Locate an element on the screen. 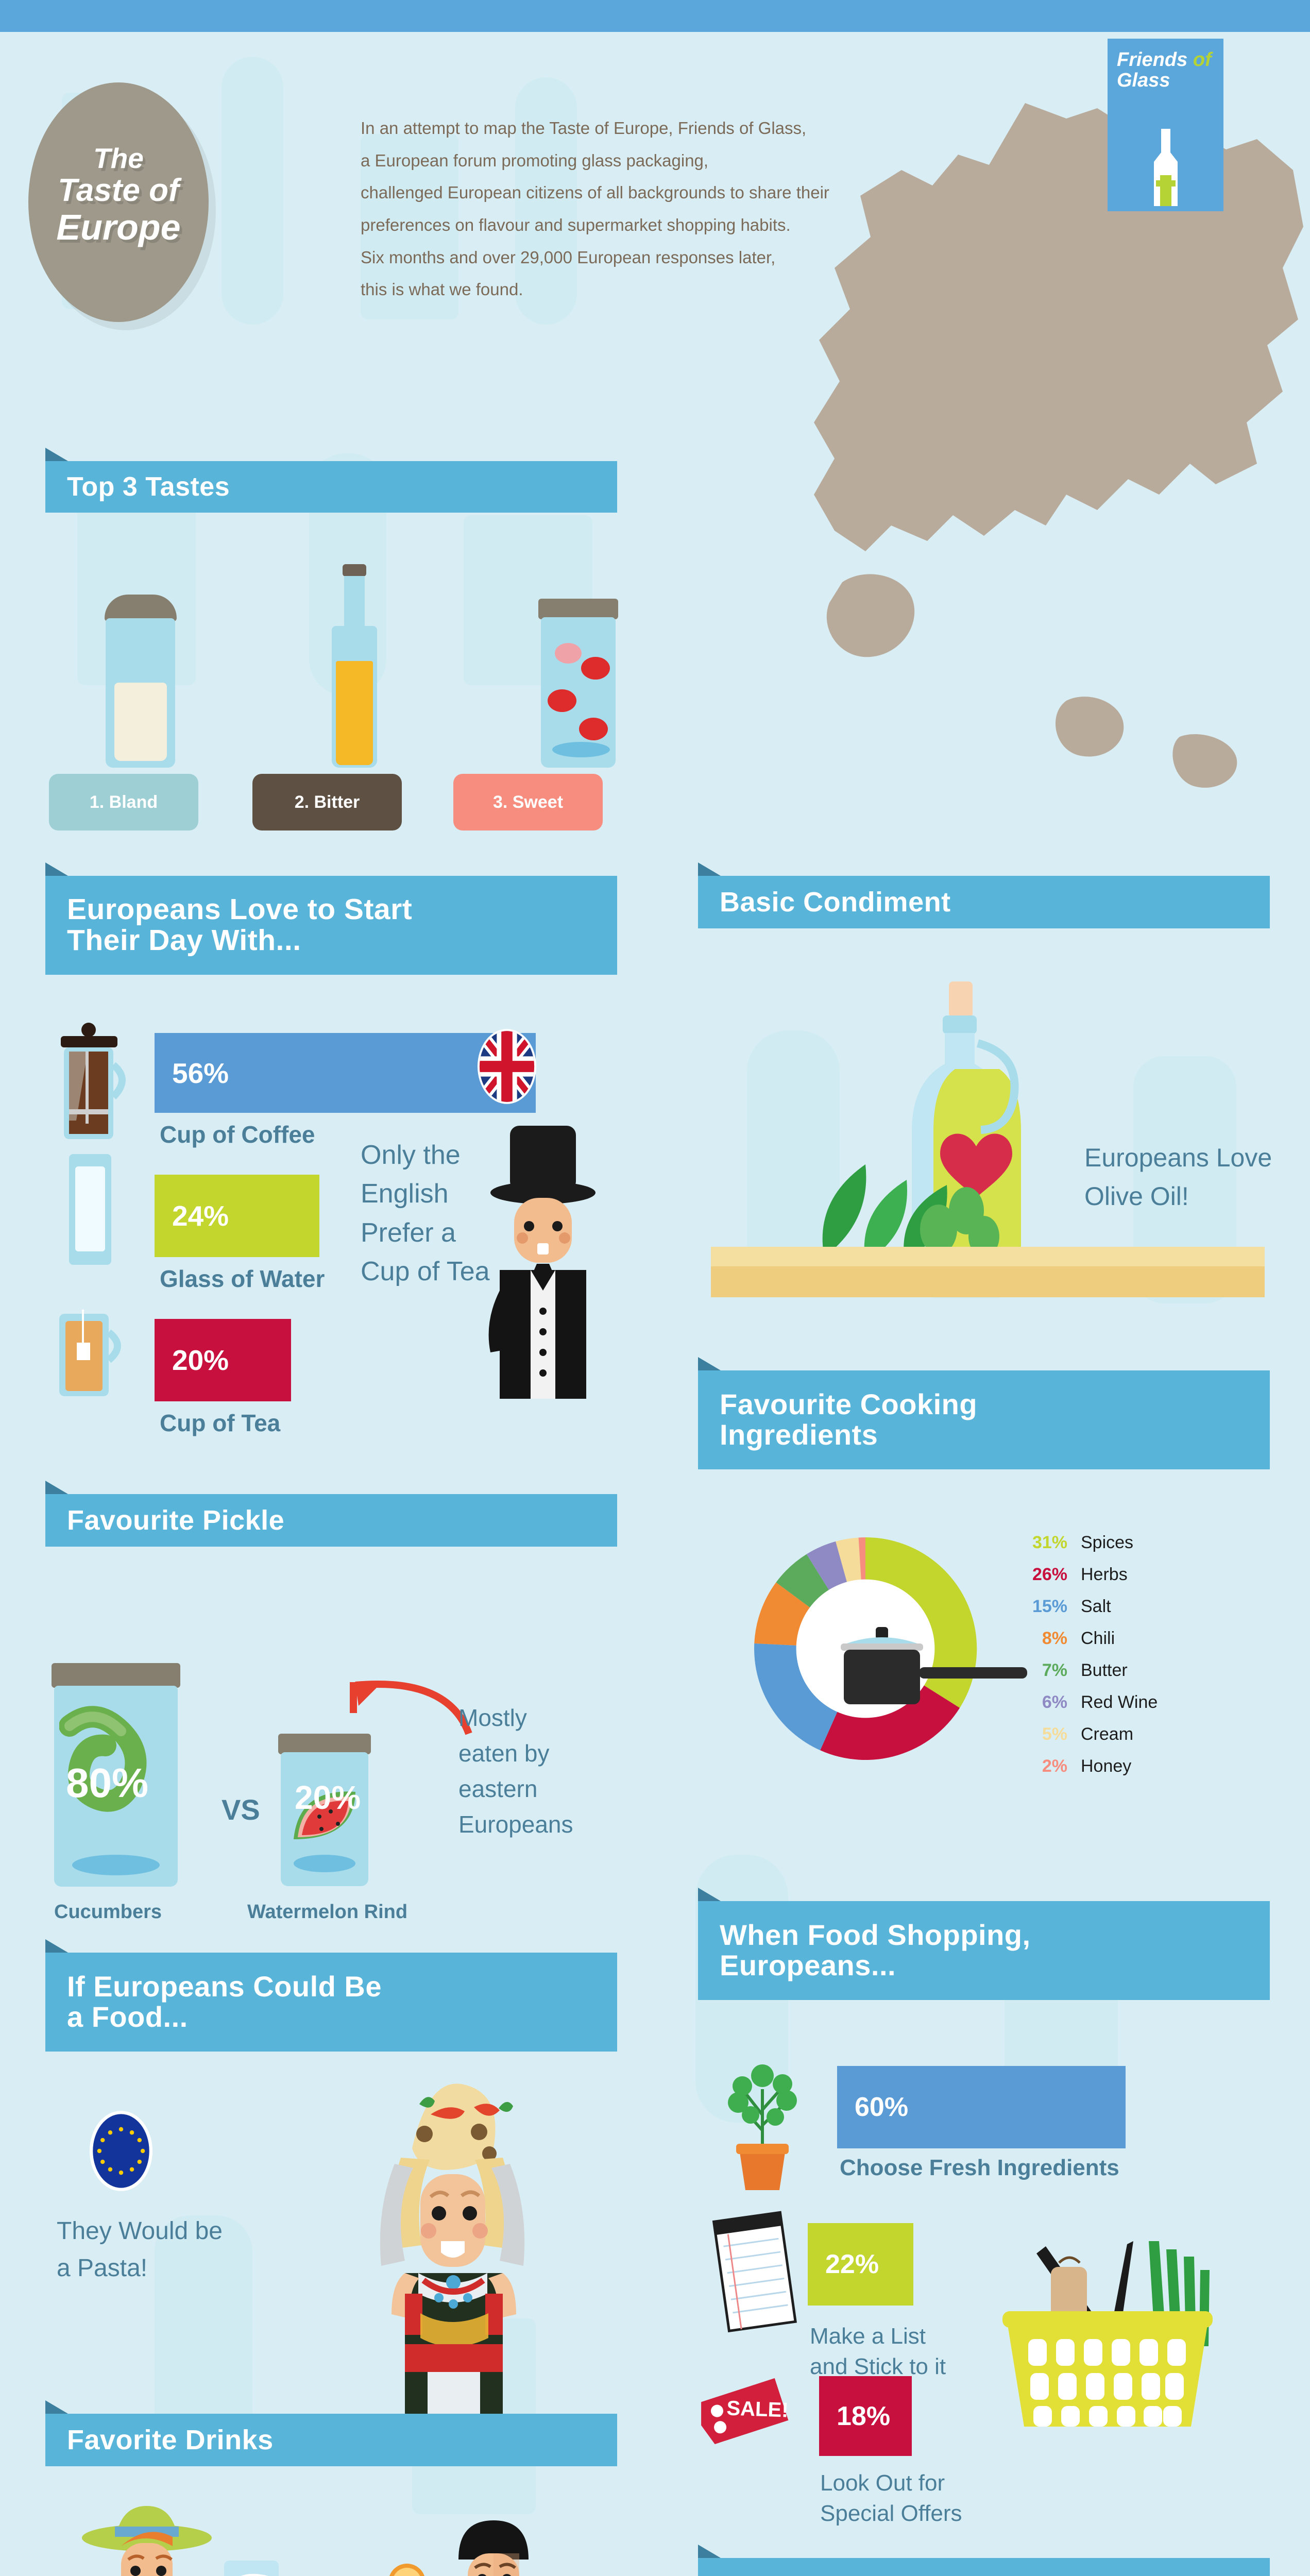  legend-value: 31% is located at coordinates (1049, 1542).